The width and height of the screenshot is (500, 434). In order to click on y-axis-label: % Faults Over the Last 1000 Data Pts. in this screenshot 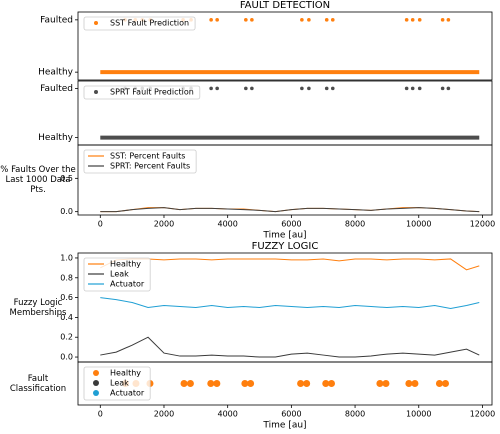, I will do `click(38, 180)`.